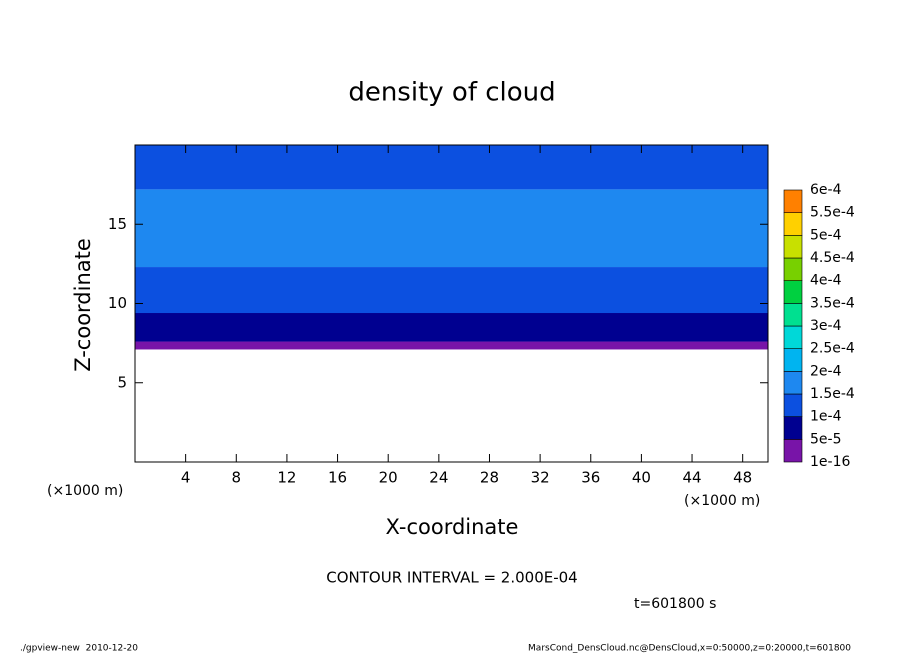  What do you see at coordinates (826, 417) in the screenshot?
I see `colorbar-label: 1e-4` at bounding box center [826, 417].